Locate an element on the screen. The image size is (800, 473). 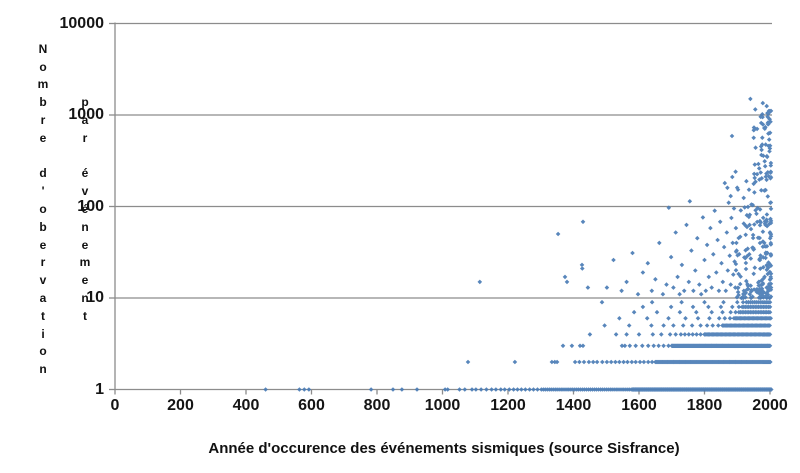
x-tick-label: 1200 is located at coordinates (508, 405).